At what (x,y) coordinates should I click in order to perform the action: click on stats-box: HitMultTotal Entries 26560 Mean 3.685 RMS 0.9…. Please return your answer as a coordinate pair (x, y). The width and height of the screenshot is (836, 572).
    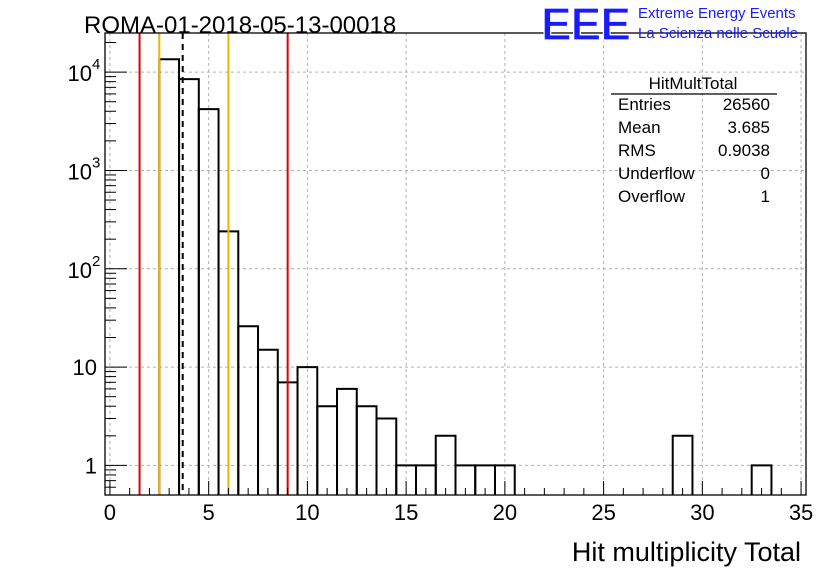
    Looking at the image, I should click on (694, 140).